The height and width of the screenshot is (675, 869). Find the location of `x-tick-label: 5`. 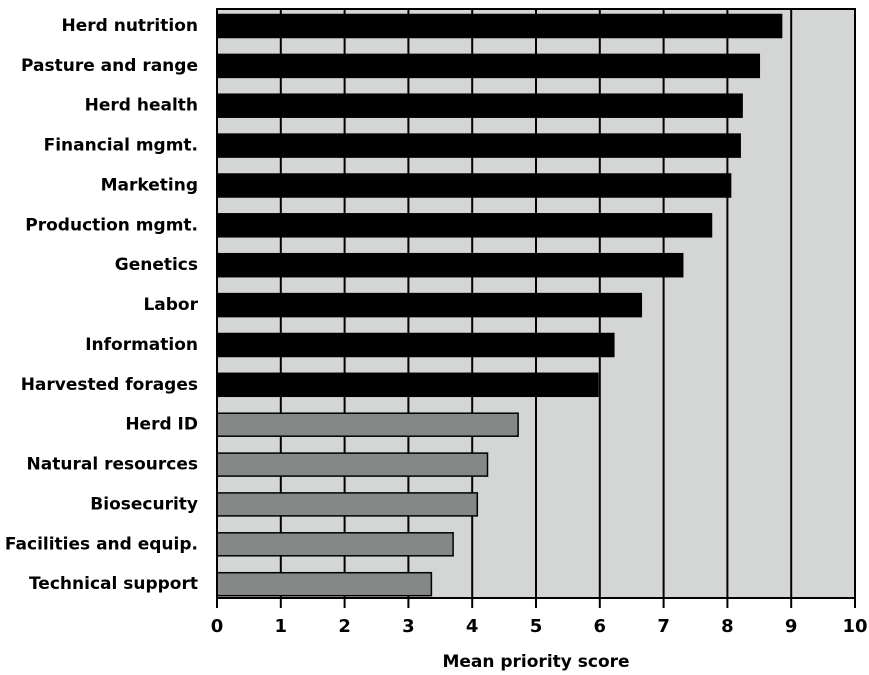

x-tick-label: 5 is located at coordinates (536, 626).